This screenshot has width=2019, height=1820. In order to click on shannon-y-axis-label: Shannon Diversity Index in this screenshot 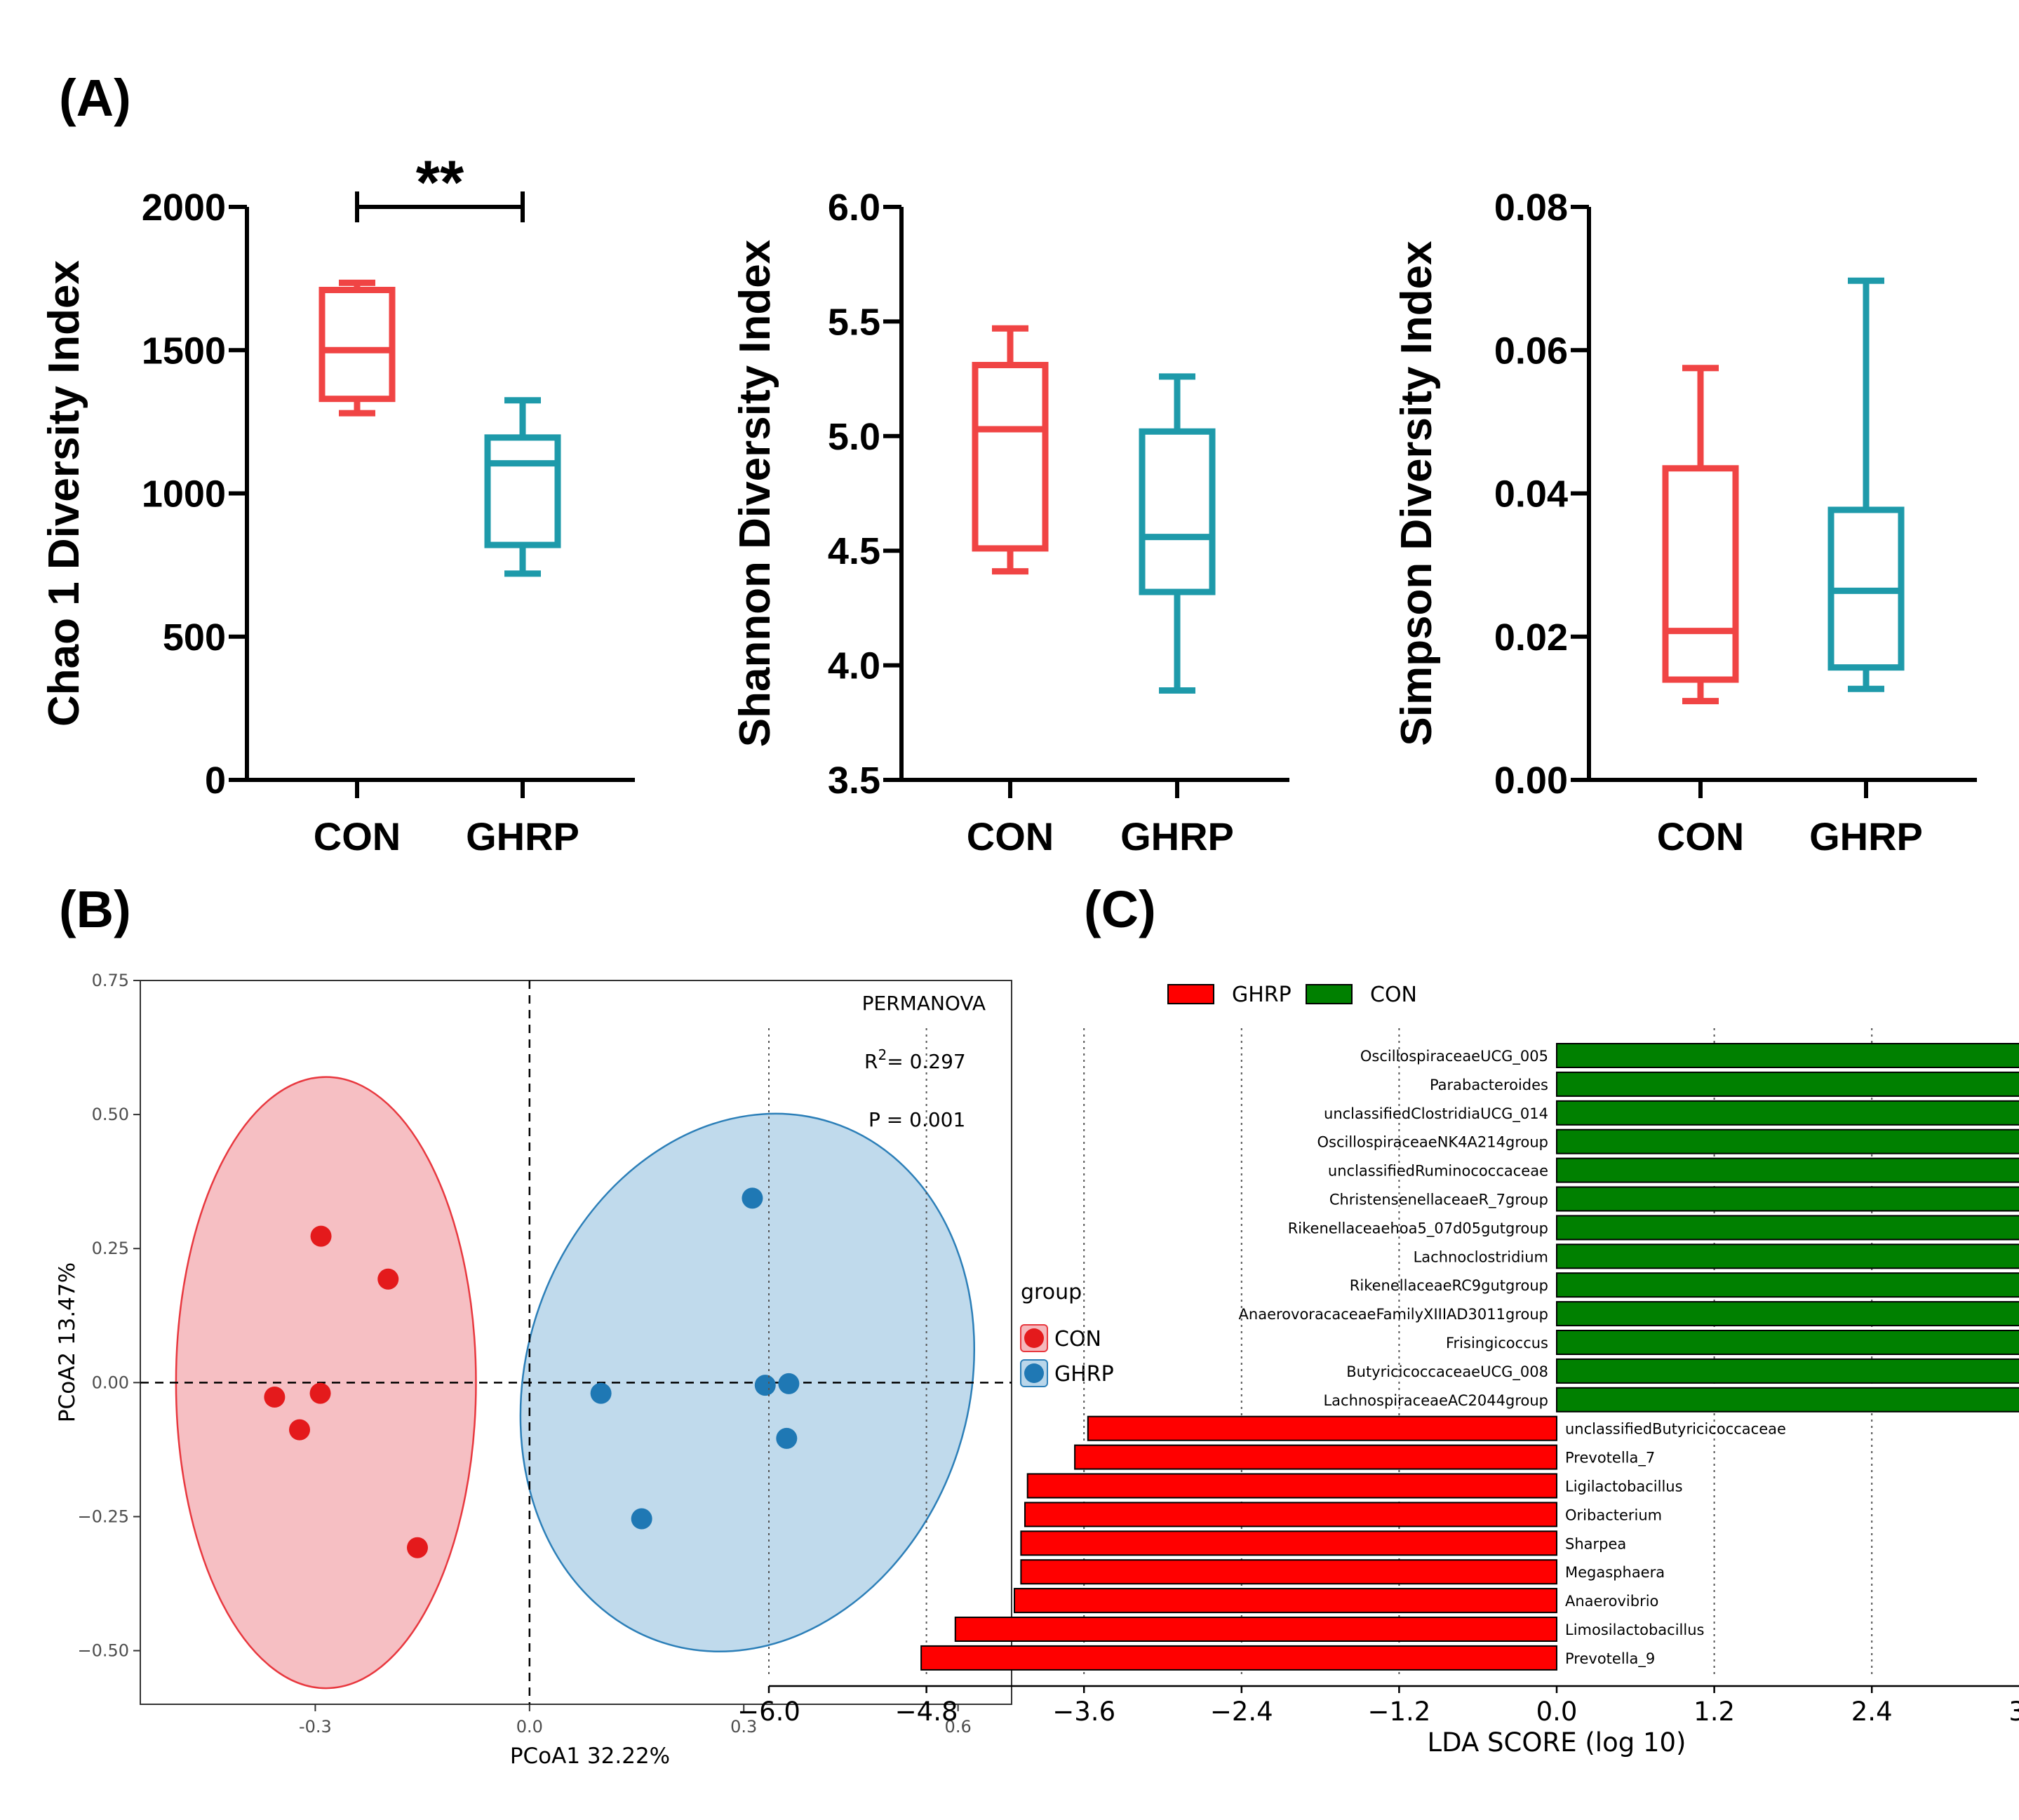, I will do `click(755, 493)`.